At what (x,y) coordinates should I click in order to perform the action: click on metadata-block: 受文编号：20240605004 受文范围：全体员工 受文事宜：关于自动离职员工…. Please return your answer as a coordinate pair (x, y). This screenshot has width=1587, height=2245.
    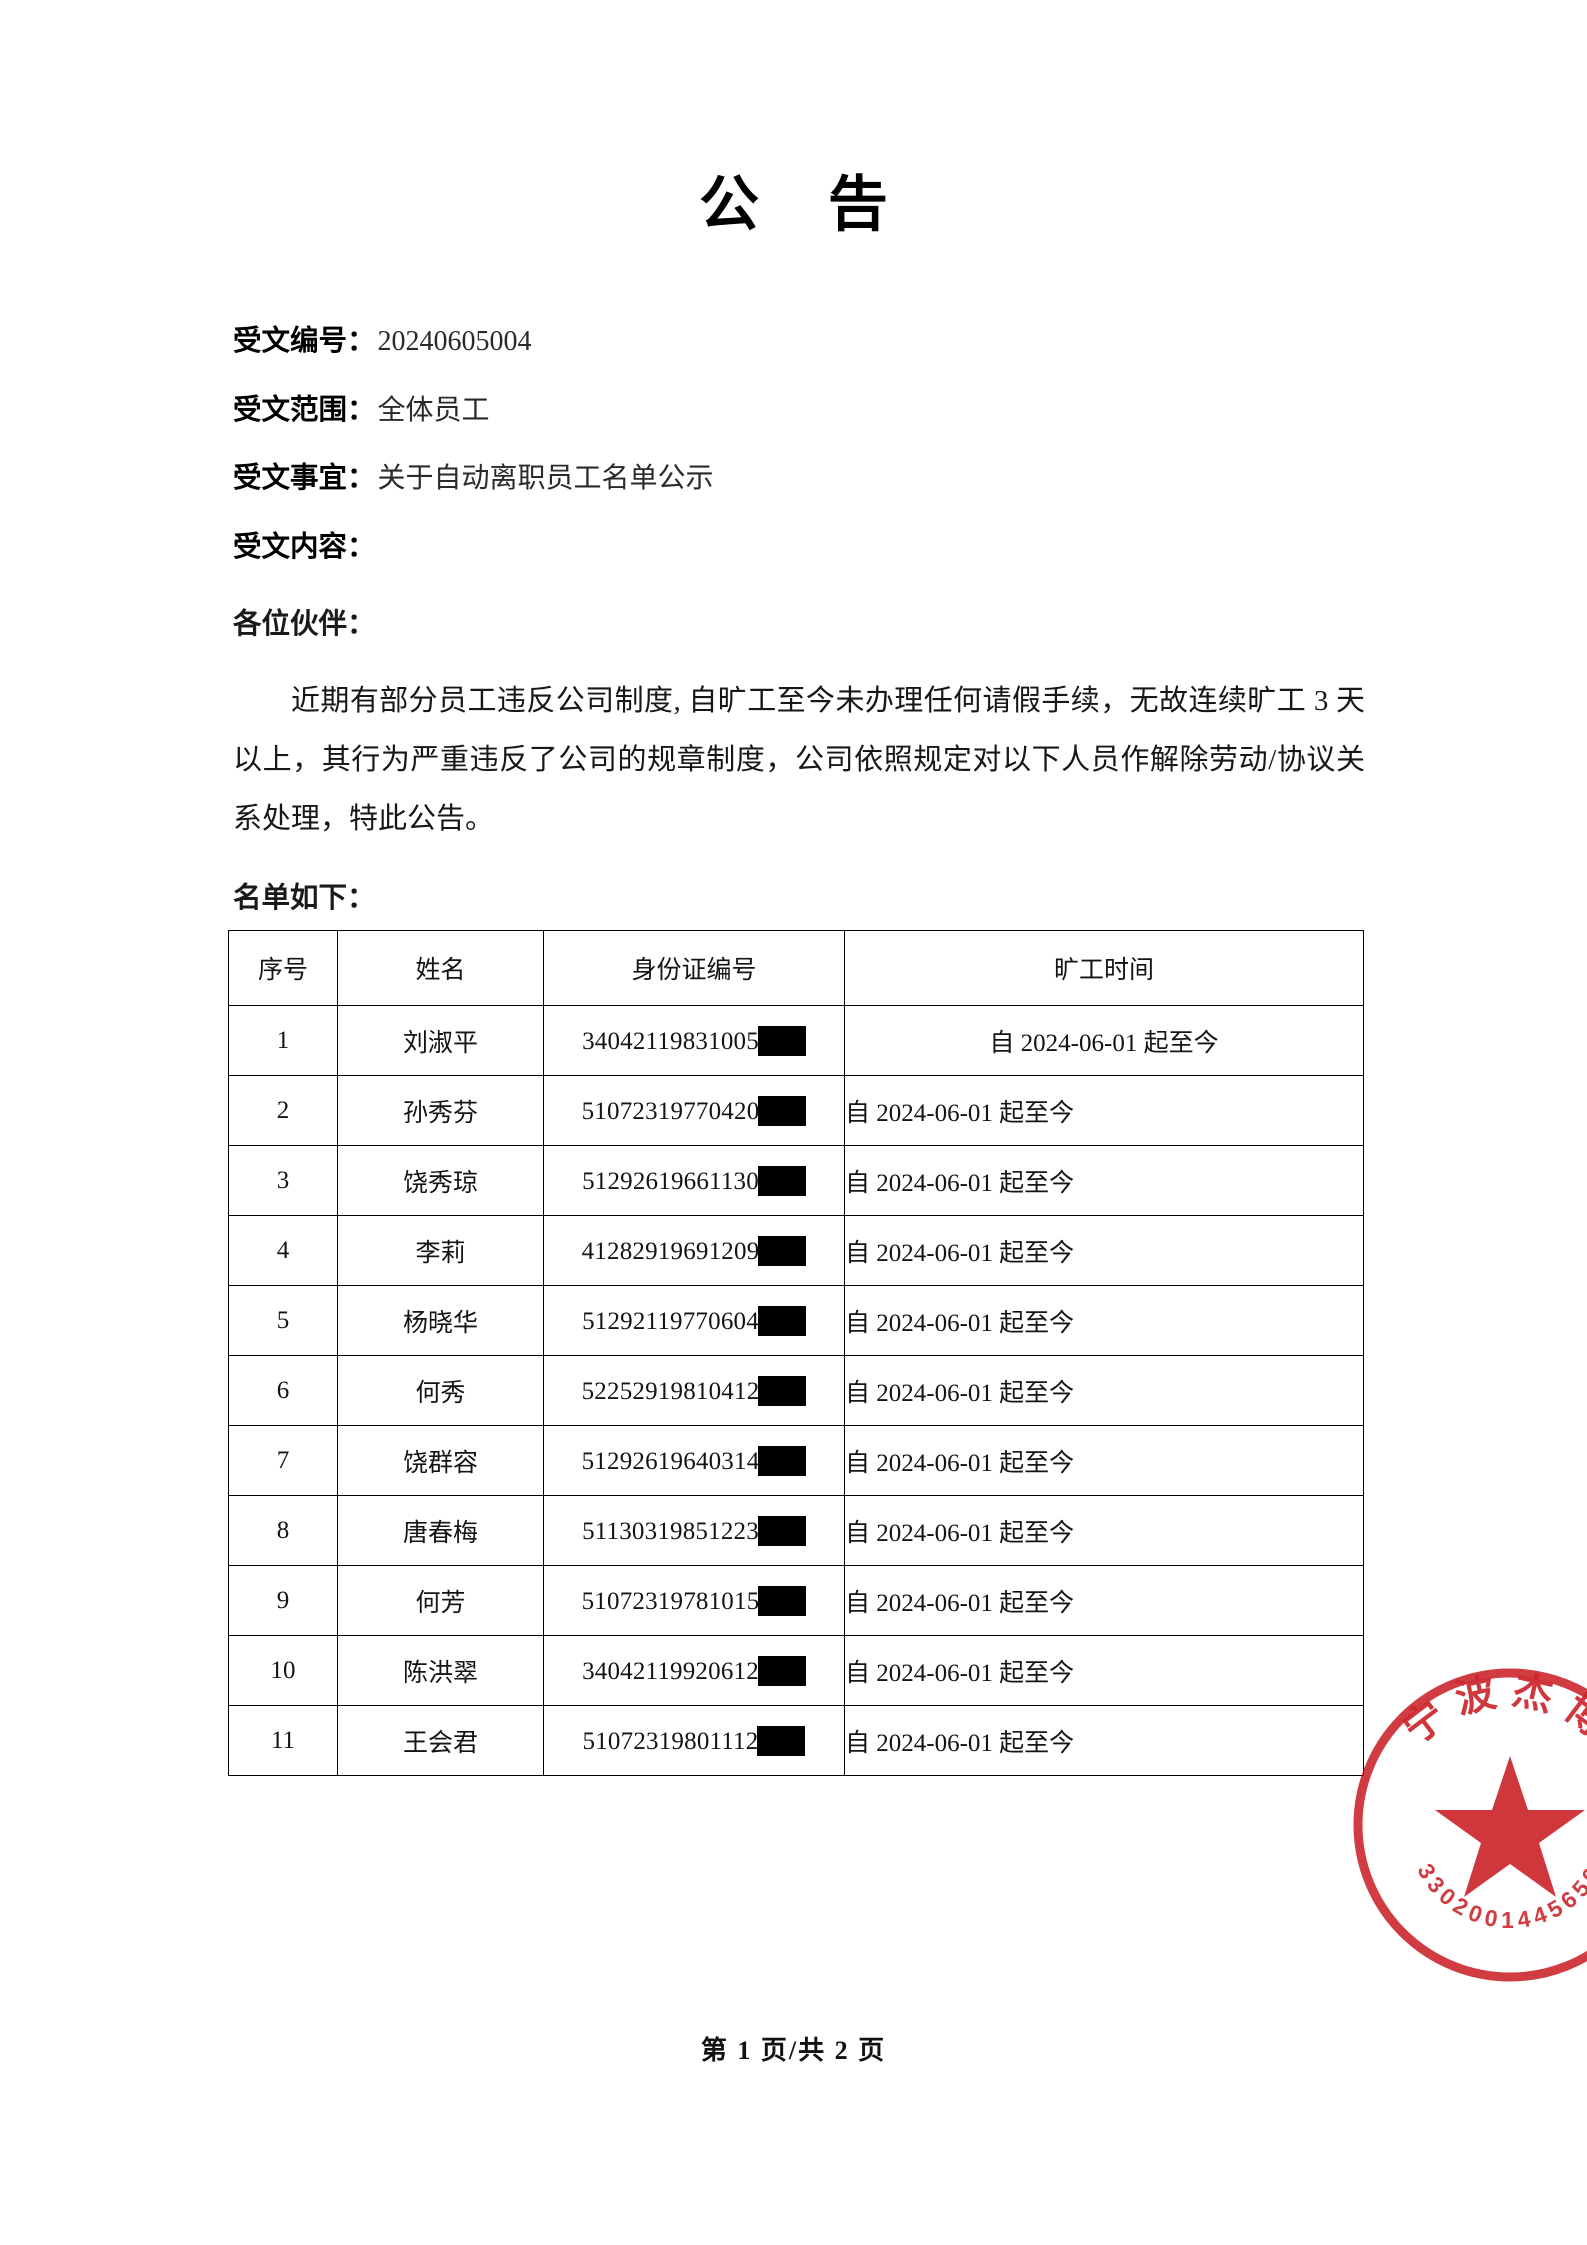
    Looking at the image, I should click on (793, 444).